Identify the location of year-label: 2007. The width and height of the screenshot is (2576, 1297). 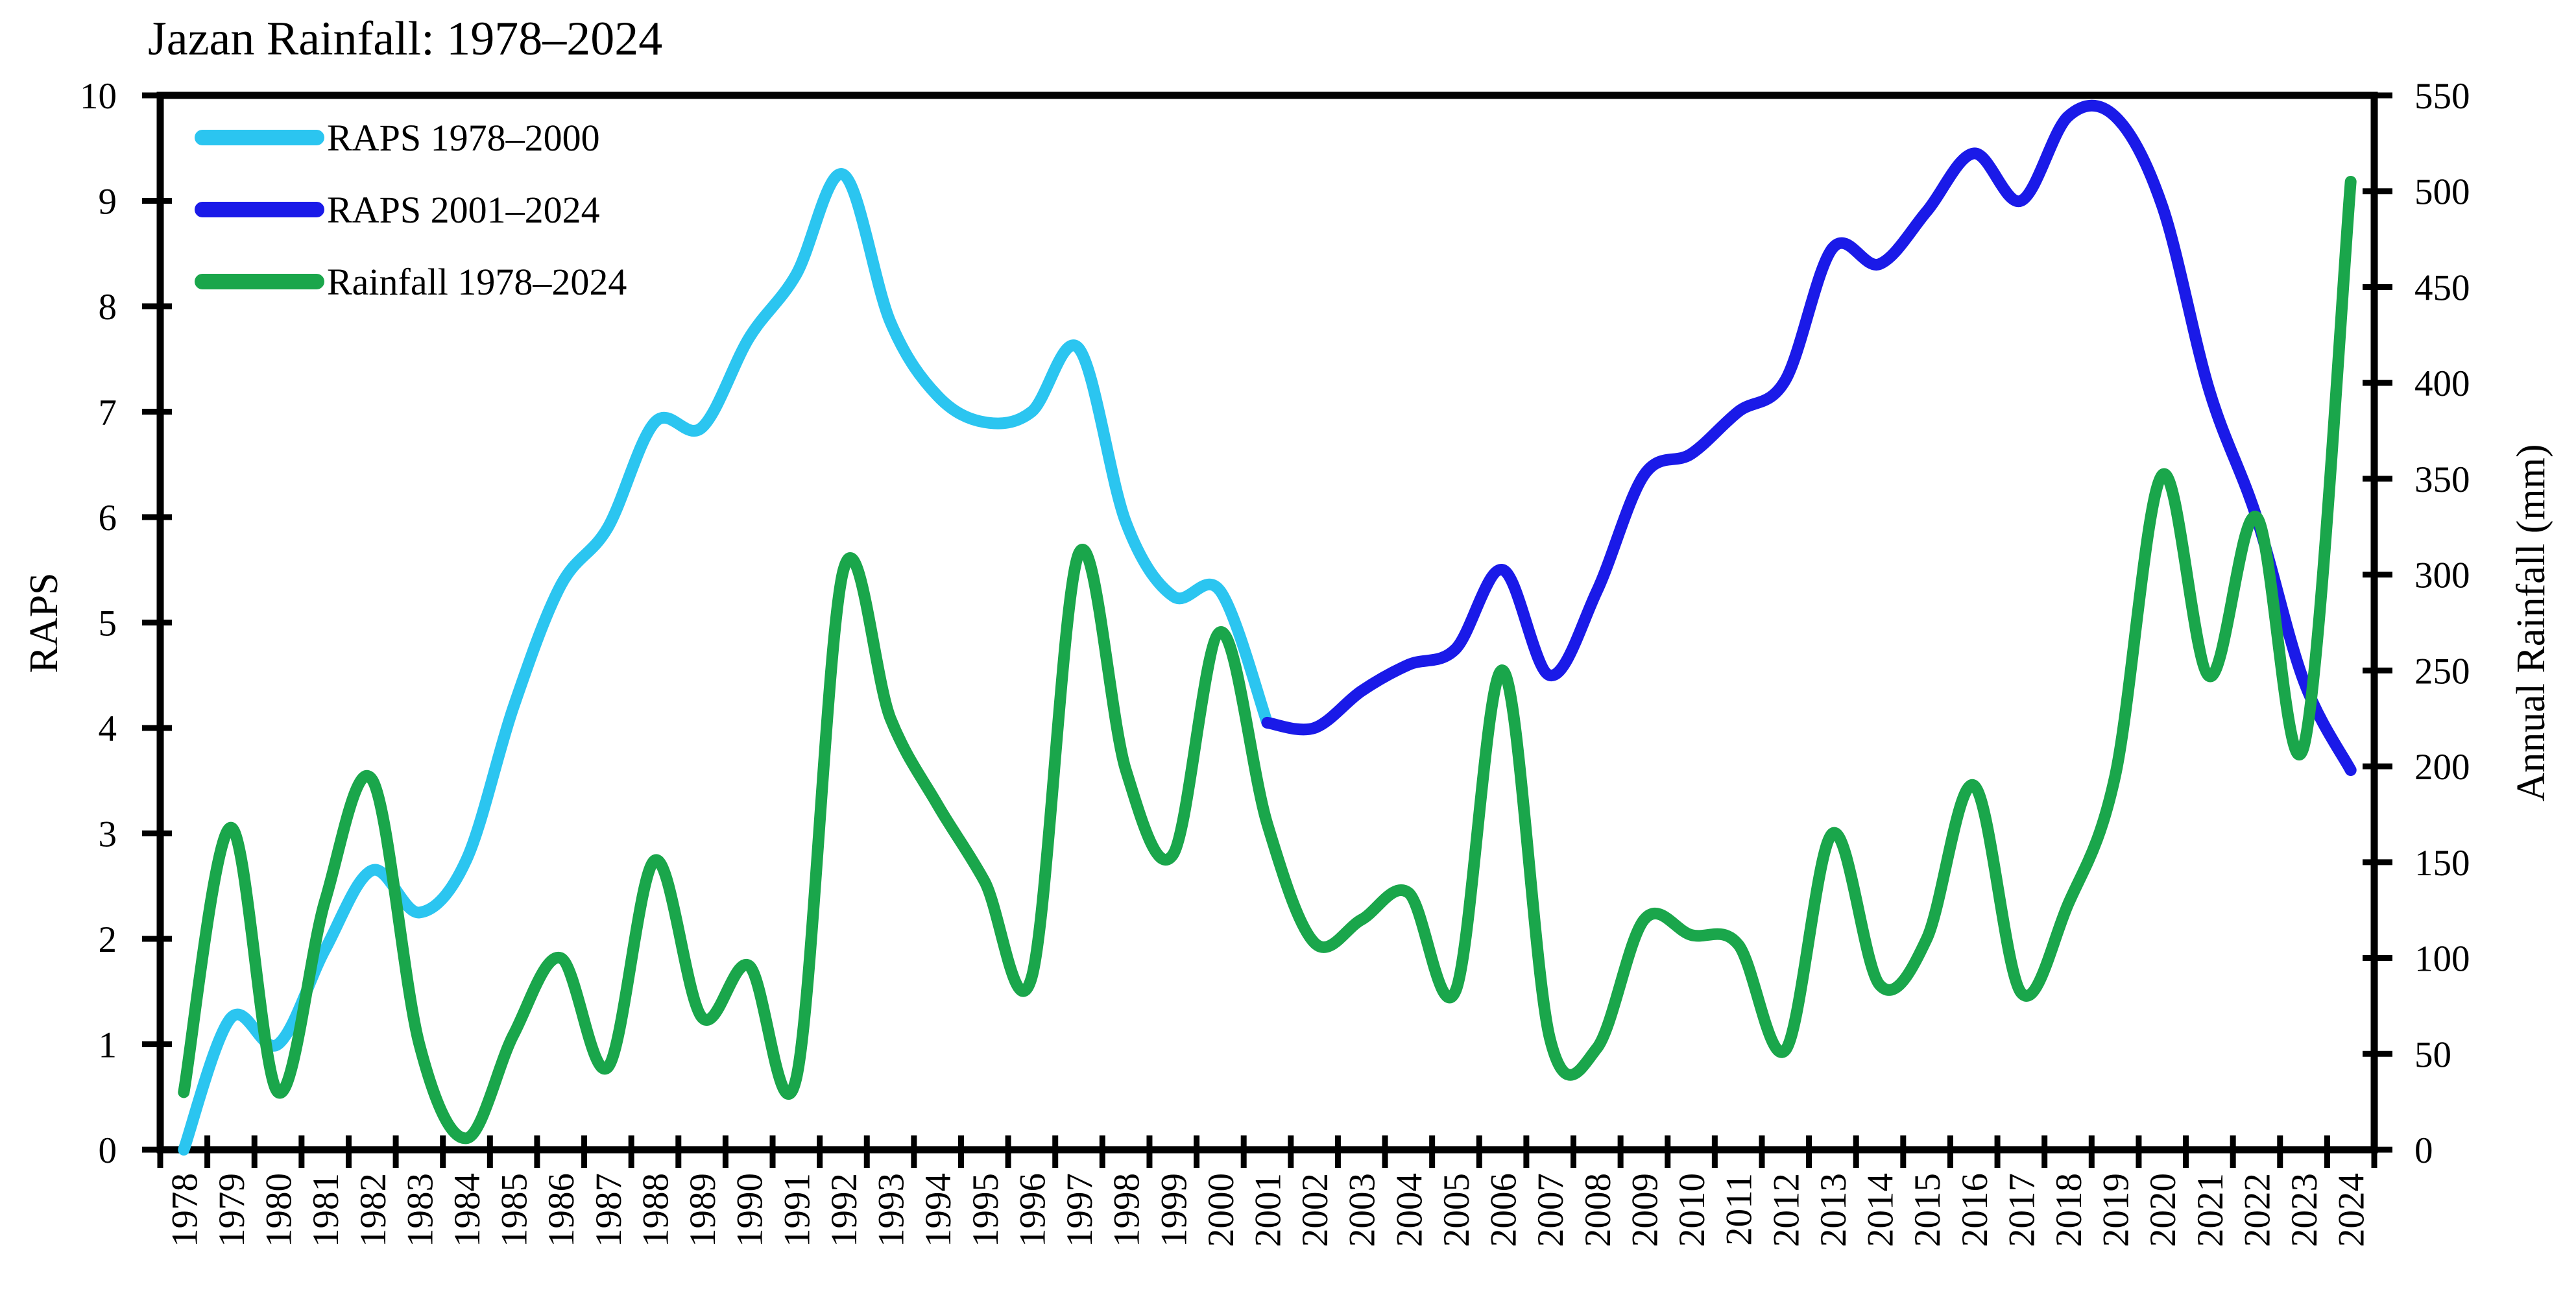
(1550, 1210).